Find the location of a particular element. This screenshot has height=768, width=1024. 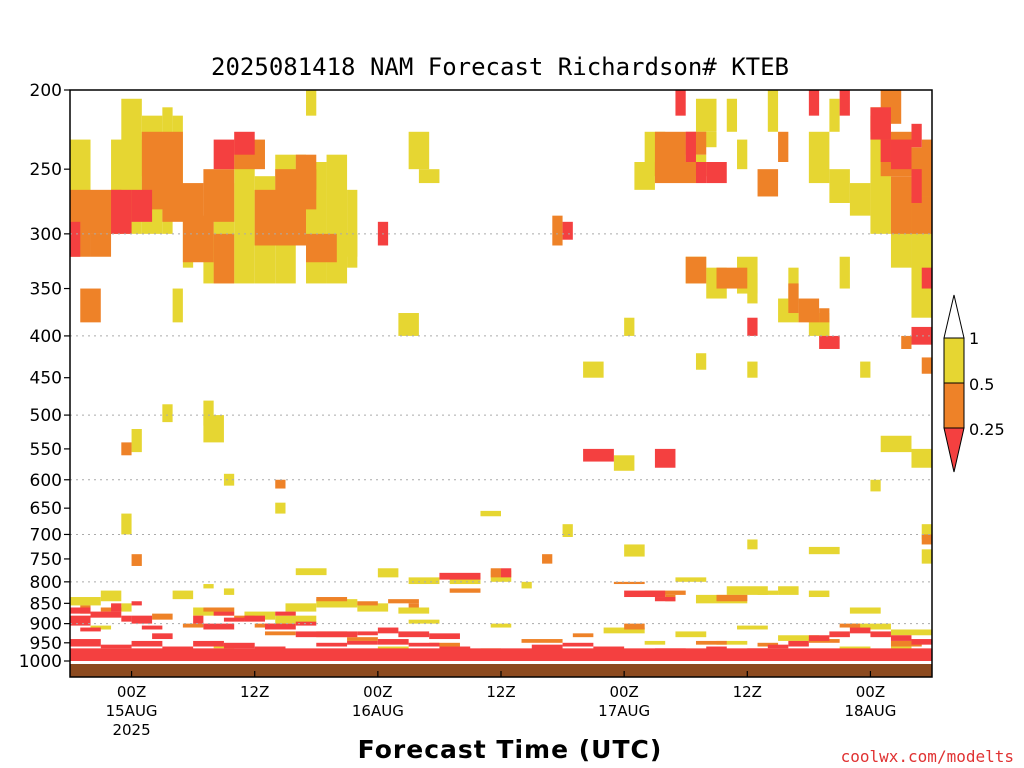

x-tick-label: 17AUG is located at coordinates (624, 711).